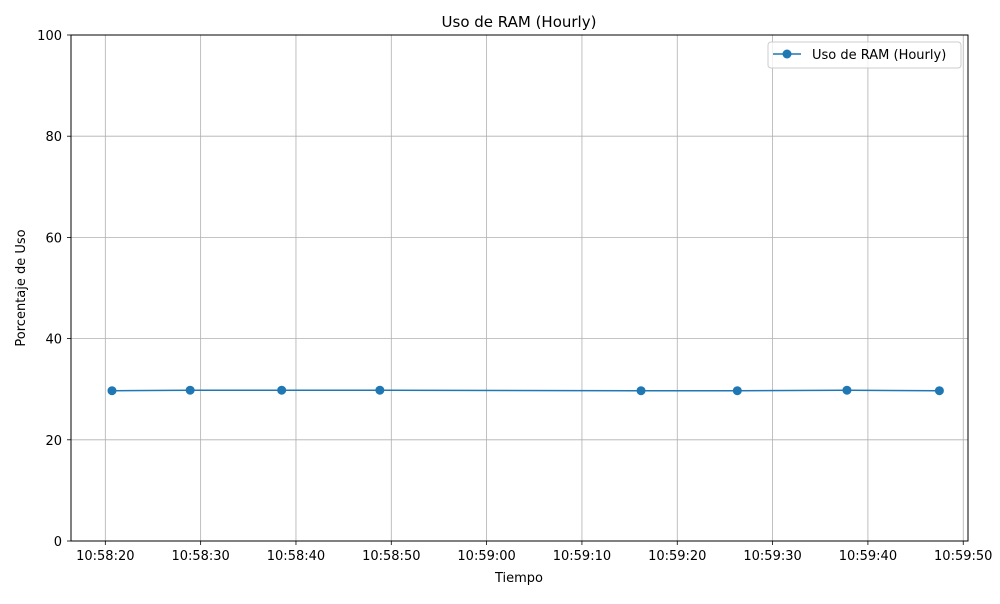 This screenshot has width=1000, height=604. What do you see at coordinates (772, 556) in the screenshot?
I see `x-tick-label: 10:59:30` at bounding box center [772, 556].